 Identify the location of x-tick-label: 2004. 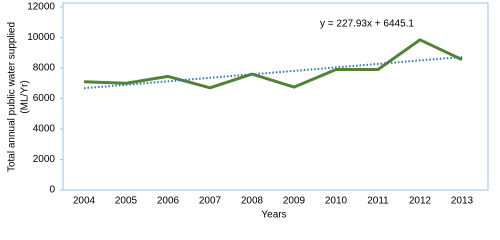
(84, 201).